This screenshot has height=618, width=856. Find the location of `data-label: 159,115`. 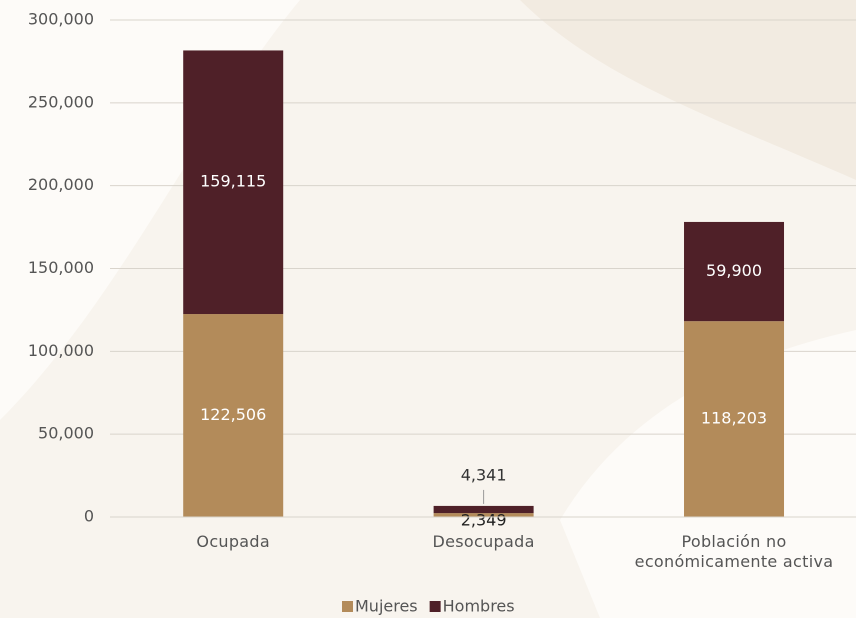

data-label: 159,115 is located at coordinates (233, 181).